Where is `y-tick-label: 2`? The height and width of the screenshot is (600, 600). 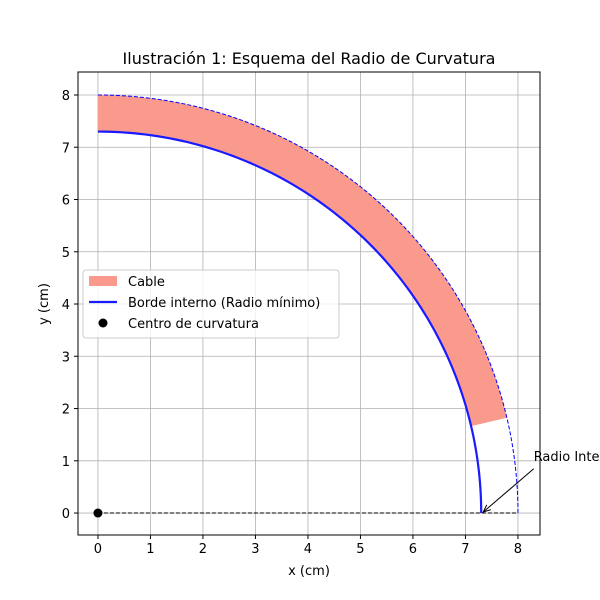
y-tick-label: 2 is located at coordinates (66, 410).